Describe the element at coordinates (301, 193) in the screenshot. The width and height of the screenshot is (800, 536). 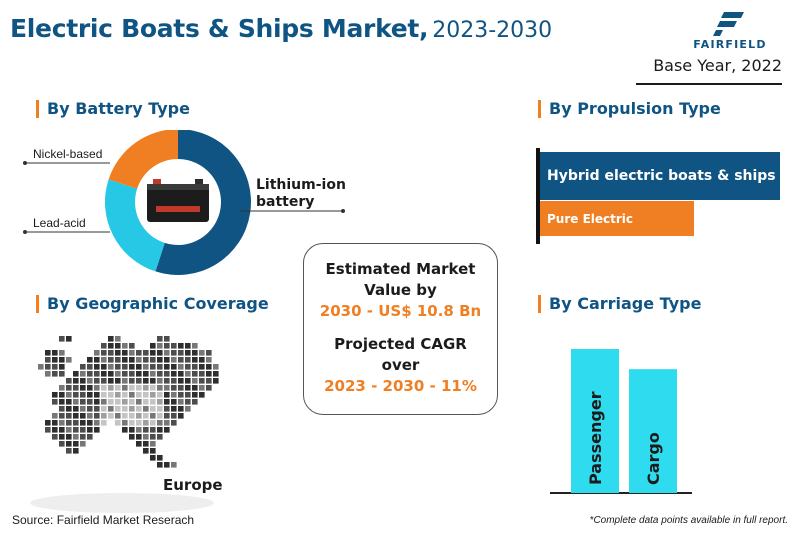
I see `pie-label-lithium: Lithium-ion battery` at that location.